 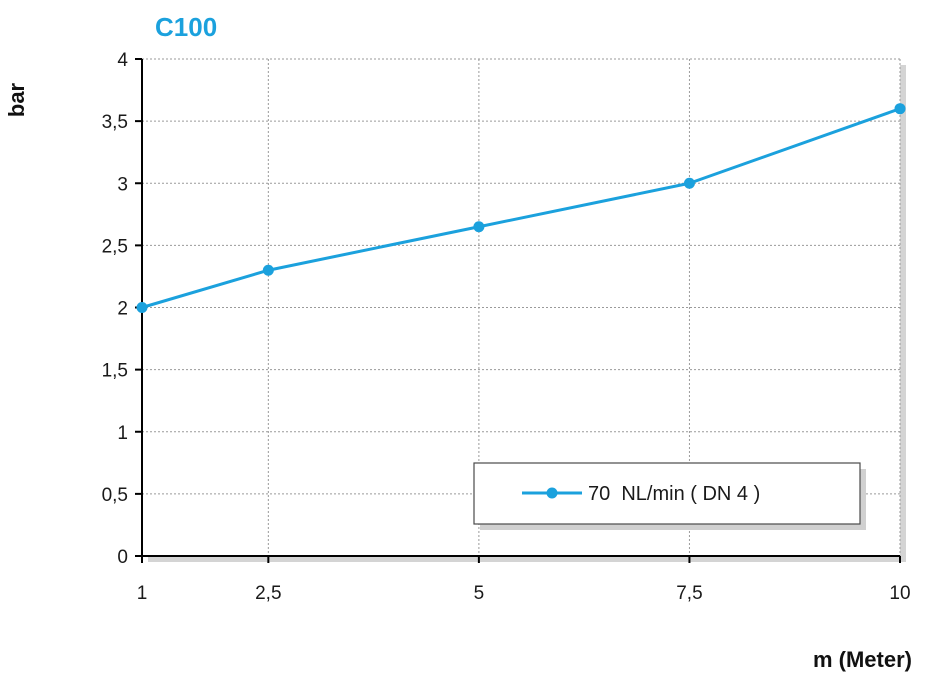 What do you see at coordinates (115, 371) in the screenshot?
I see `y-tick-label: 1,5` at bounding box center [115, 371].